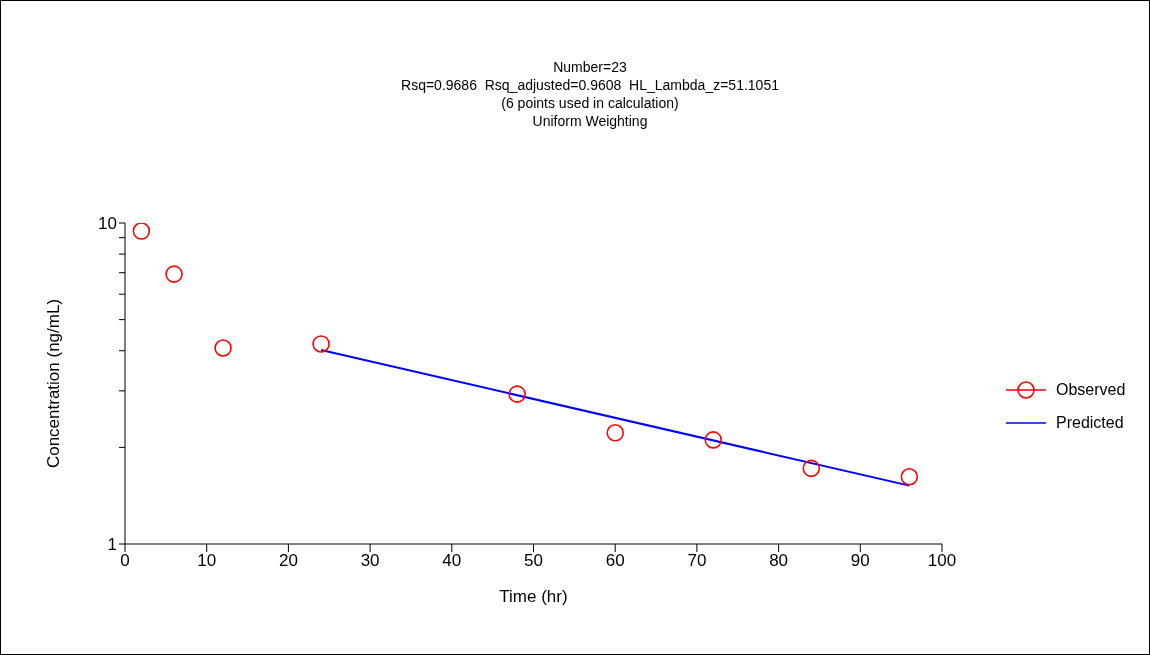  I want to click on x-tick-label: 90, so click(860, 561).